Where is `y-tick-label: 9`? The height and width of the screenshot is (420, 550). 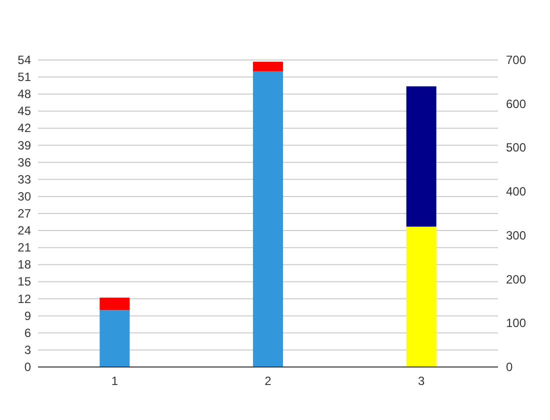 y-tick-label: 9 is located at coordinates (28, 315).